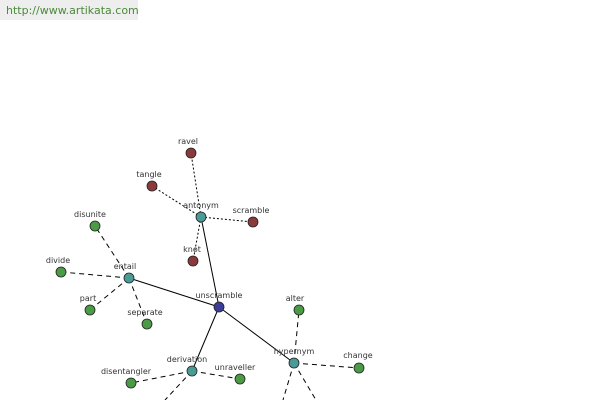 The height and width of the screenshot is (400, 600). What do you see at coordinates (192, 249) in the screenshot?
I see `node-label: knot` at bounding box center [192, 249].